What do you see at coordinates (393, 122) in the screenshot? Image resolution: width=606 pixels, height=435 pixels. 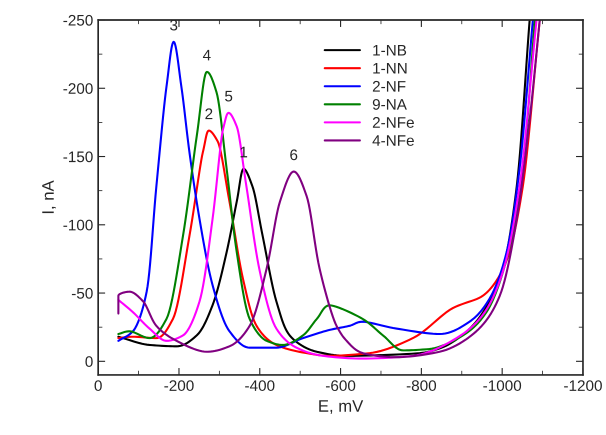 I see `legend-label: 2-NFe` at bounding box center [393, 122].